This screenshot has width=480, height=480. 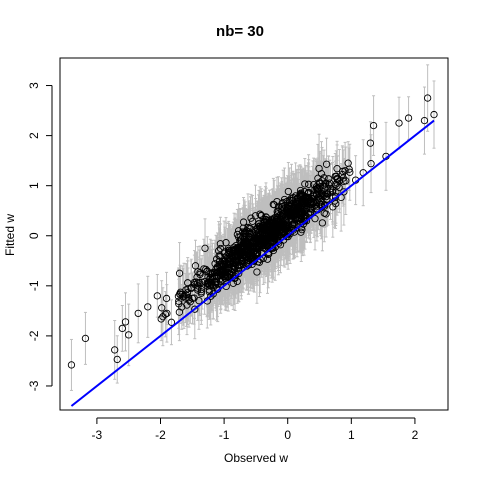 I want to click on x-axis: -3 -2 -1 0 1 2, so click(x=255, y=429).